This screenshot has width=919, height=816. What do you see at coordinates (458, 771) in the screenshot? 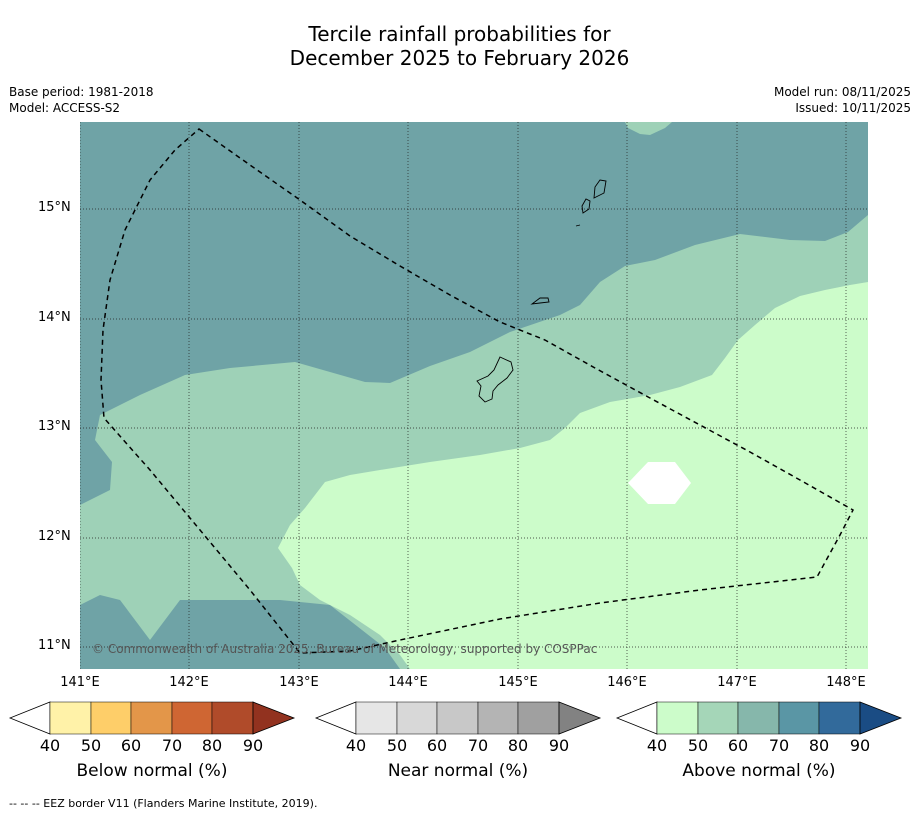
I see `near-normal-label: Near normal (%)` at bounding box center [458, 771].